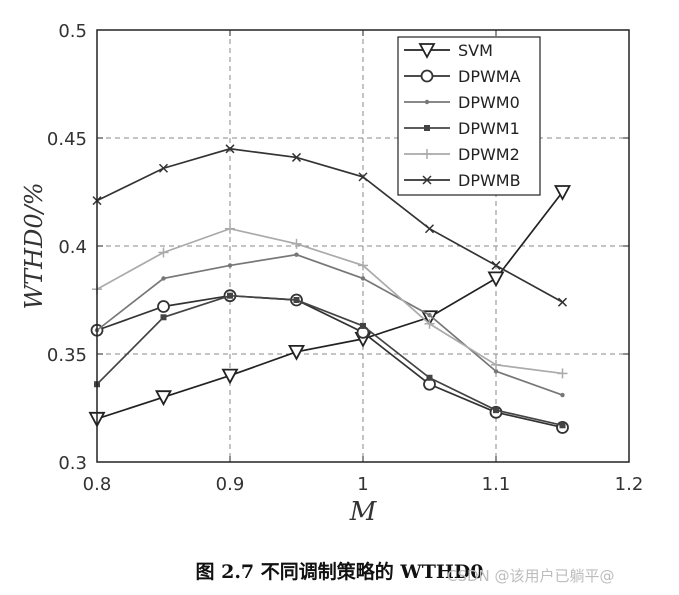 Image resolution: width=679 pixels, height=595 pixels. What do you see at coordinates (67, 355) in the screenshot?
I see `y-tick-label: 0.35` at bounding box center [67, 355].